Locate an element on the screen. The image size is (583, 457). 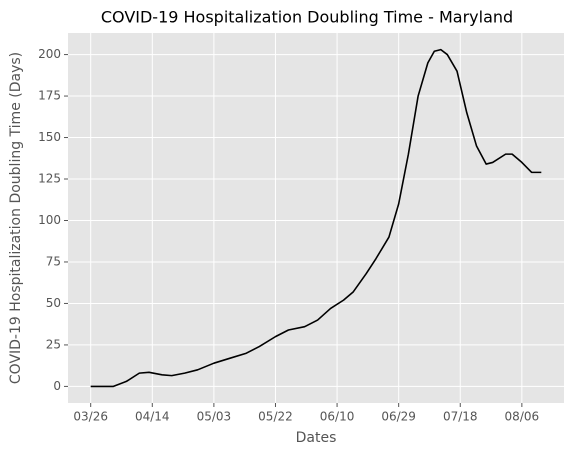
x-tick-label: 04/14 is located at coordinates (152, 417).